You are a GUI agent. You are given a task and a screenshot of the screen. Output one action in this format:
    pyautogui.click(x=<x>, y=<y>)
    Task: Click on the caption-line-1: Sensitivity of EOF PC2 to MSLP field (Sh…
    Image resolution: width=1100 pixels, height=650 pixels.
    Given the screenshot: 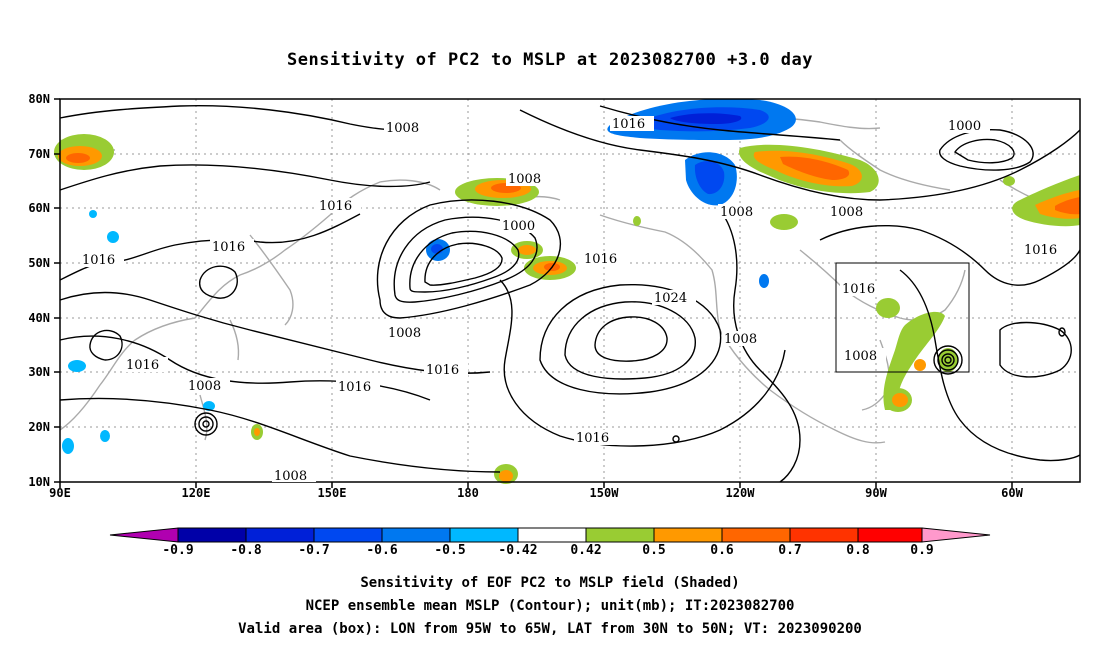 What is the action you would take?
    pyautogui.click(x=550, y=583)
    